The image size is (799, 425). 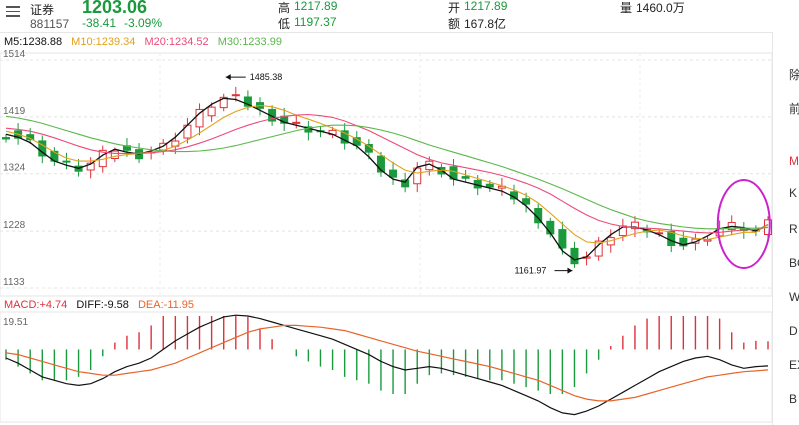 I want to click on high-label: 高, so click(x=284, y=8).